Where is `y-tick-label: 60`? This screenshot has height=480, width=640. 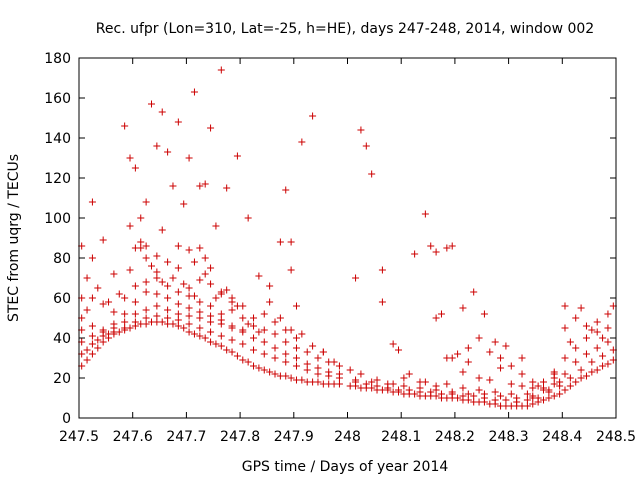 y-tick-label: 60 is located at coordinates (62, 299).